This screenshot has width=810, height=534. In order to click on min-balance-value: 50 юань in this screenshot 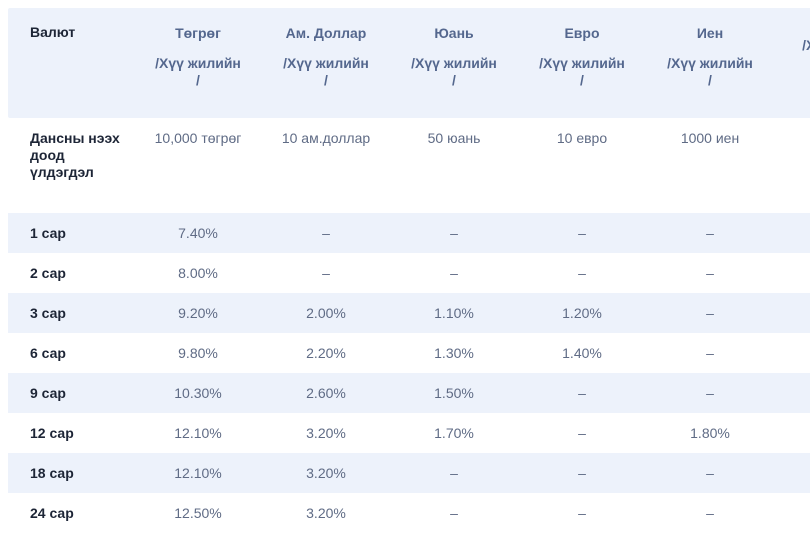, I will do `click(454, 138)`.